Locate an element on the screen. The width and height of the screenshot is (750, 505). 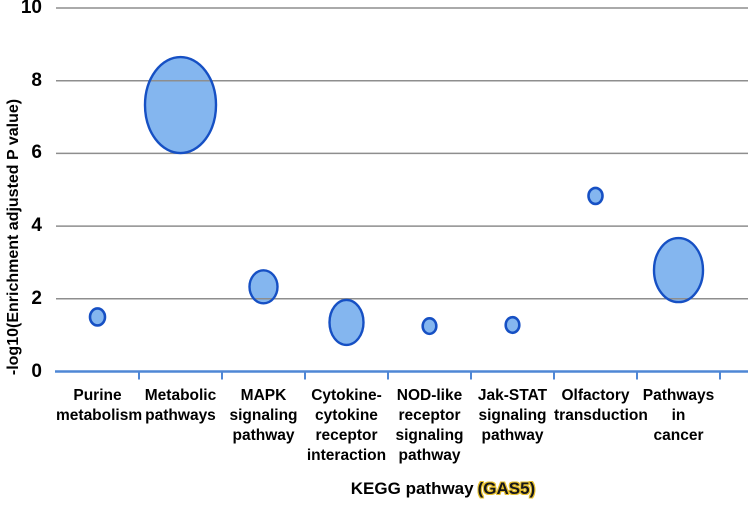
category-label-5: Jak-STAT signaling pathway is located at coordinates (512, 415).